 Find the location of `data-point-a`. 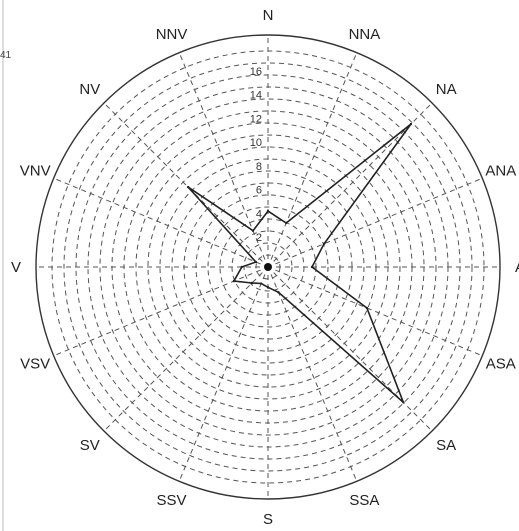

data-point-a is located at coordinates (312, 267).